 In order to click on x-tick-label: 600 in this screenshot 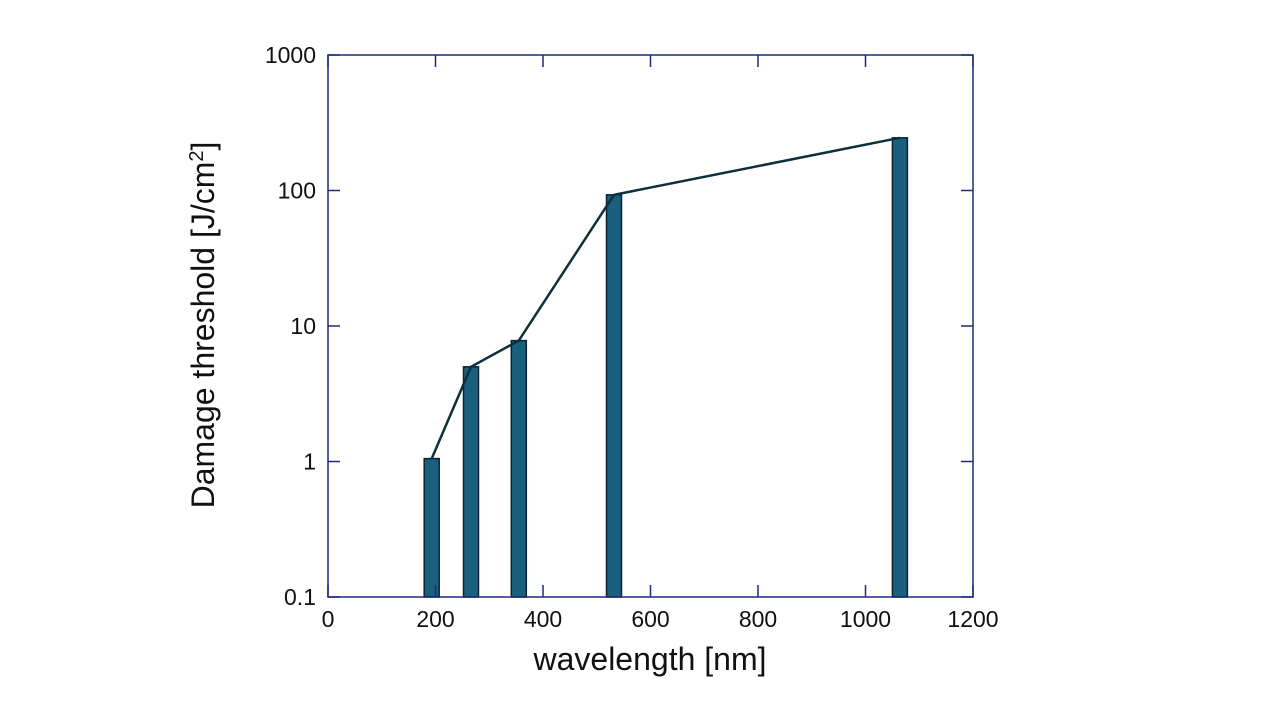, I will do `click(650, 619)`.